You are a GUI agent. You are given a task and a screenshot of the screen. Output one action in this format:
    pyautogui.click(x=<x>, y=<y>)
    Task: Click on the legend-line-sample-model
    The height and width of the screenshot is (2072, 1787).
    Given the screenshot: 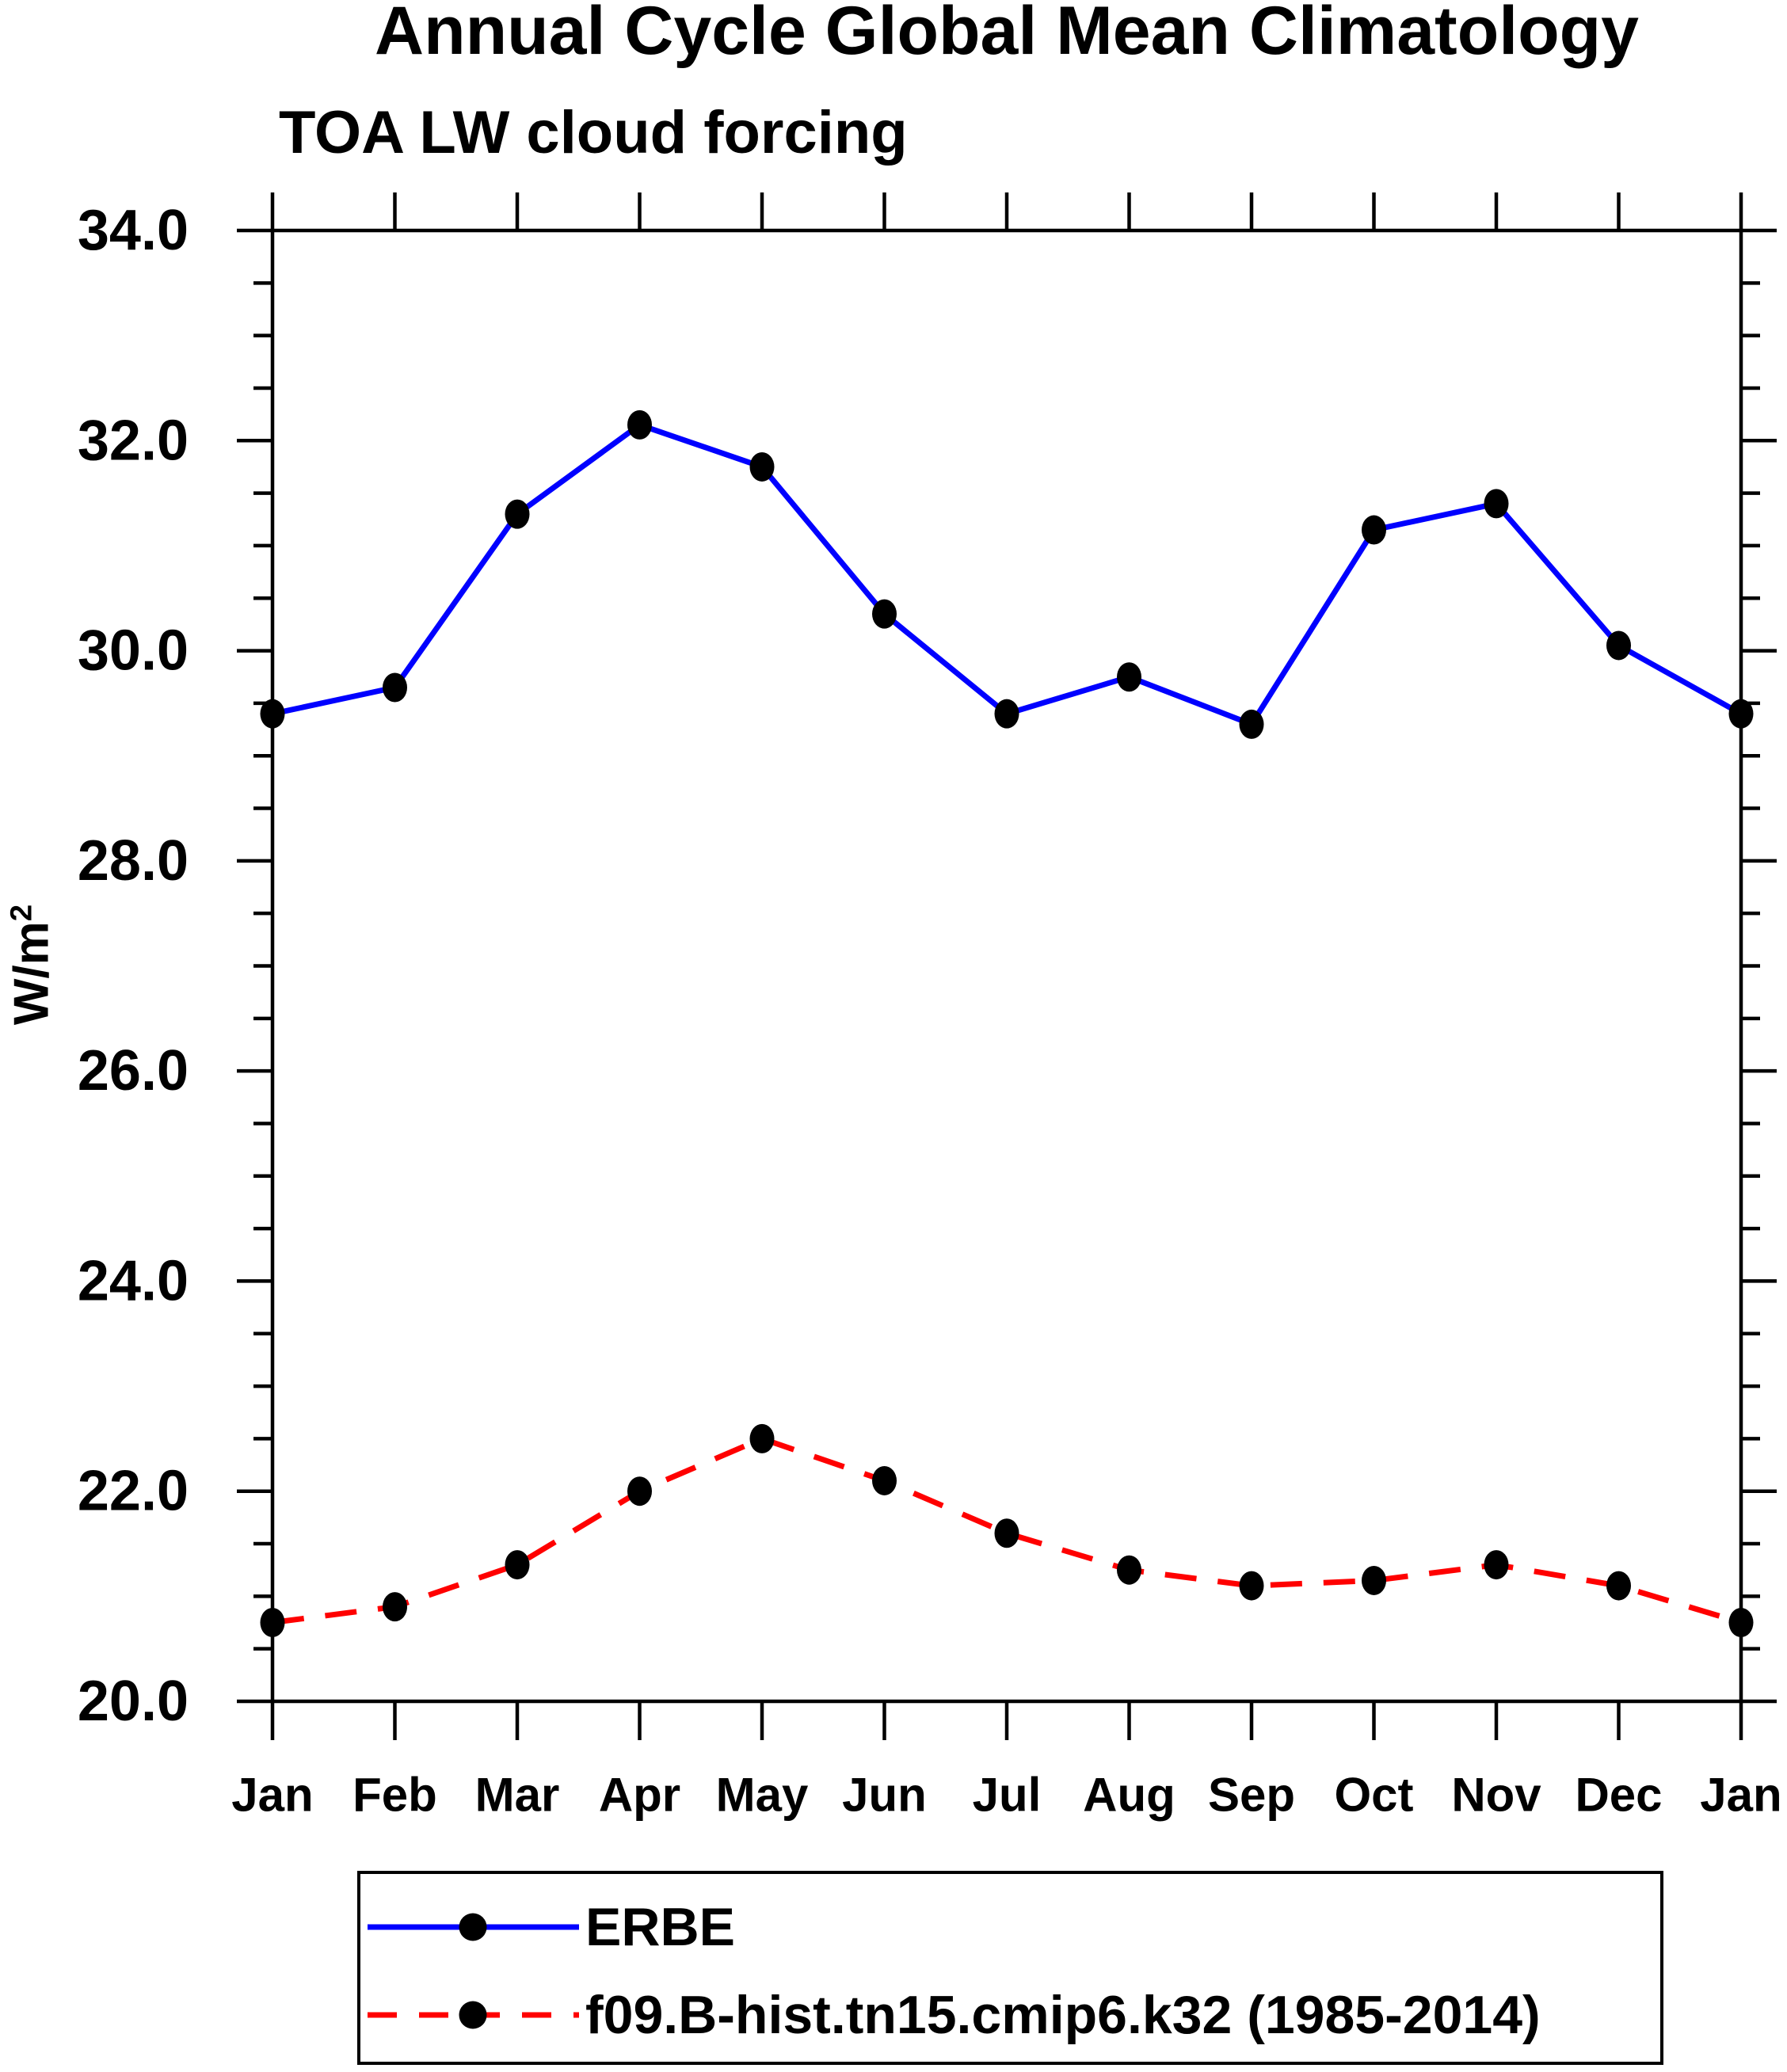 What is the action you would take?
    pyautogui.click(x=474, y=2015)
    